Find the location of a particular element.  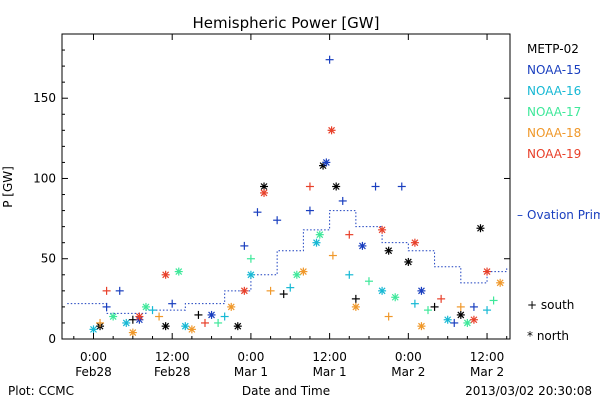

legend-item: NOAA-16 is located at coordinates (554, 91).